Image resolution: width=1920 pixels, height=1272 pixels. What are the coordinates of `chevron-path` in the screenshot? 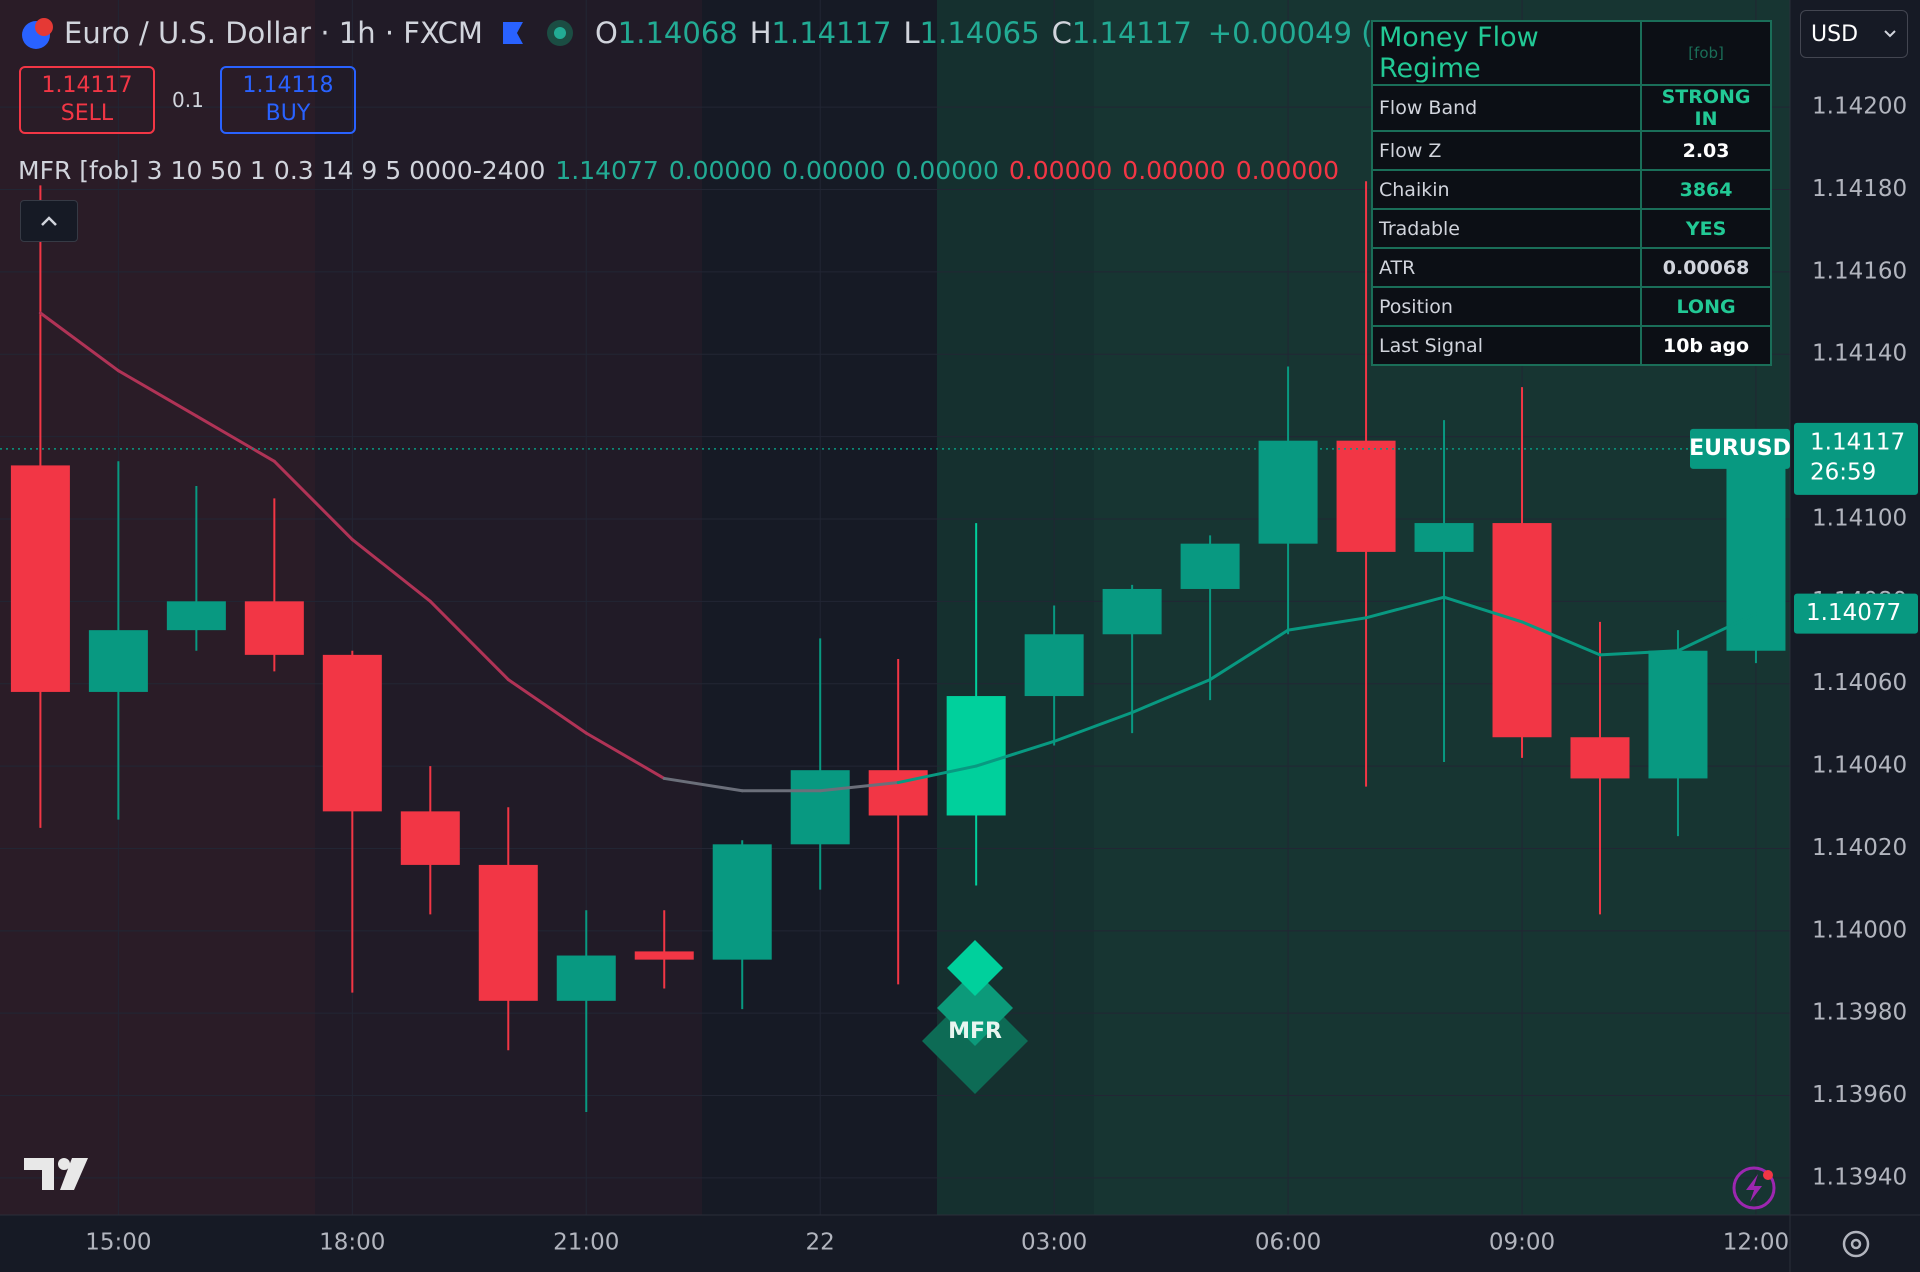 It's located at (49, 221).